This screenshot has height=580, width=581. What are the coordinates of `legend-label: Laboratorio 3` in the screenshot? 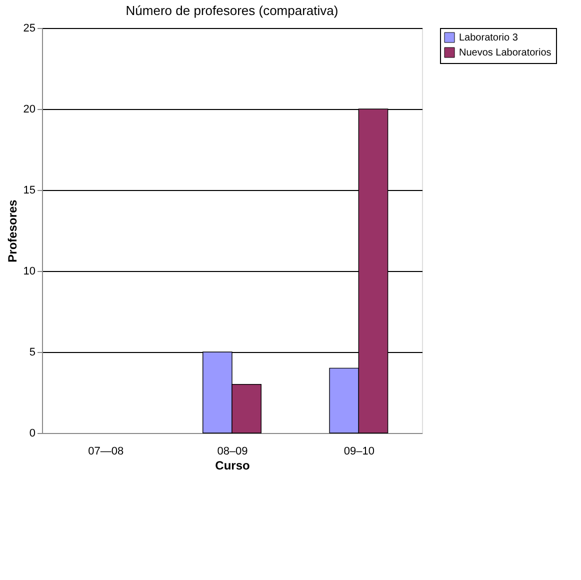 It's located at (488, 38).